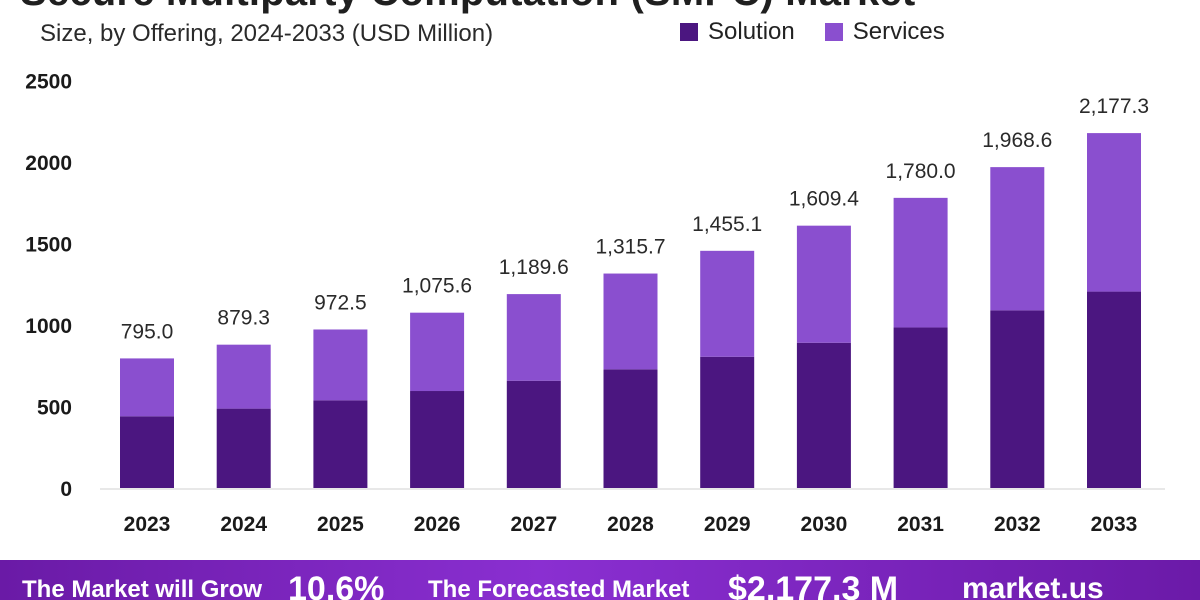 This screenshot has height=600, width=1200. I want to click on footer-grow-text: The Market will Grow, so click(142, 588).